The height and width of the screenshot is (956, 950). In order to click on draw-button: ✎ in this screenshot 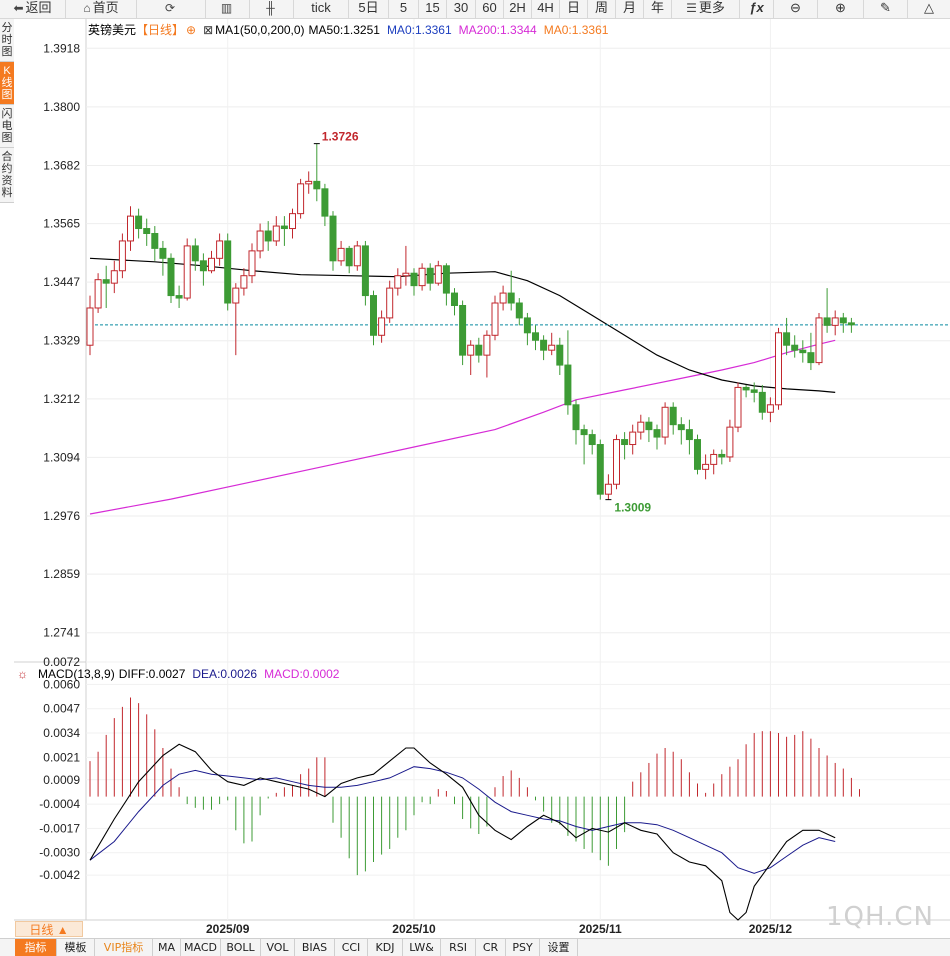, I will do `click(886, 9)`.